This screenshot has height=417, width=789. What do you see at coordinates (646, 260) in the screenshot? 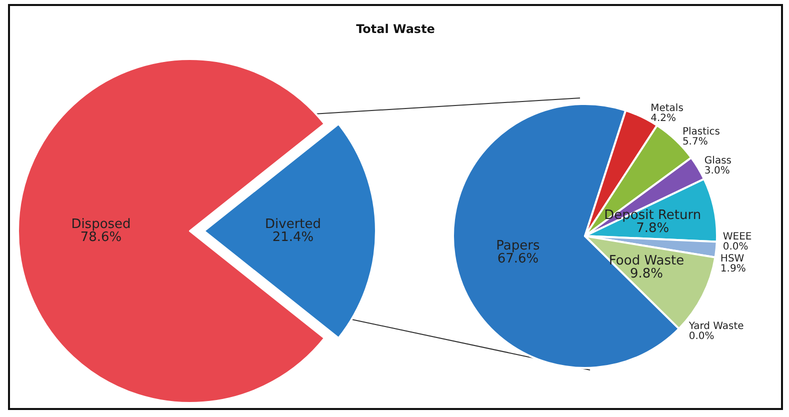
I see `slice-label: Food Waste` at bounding box center [646, 260].